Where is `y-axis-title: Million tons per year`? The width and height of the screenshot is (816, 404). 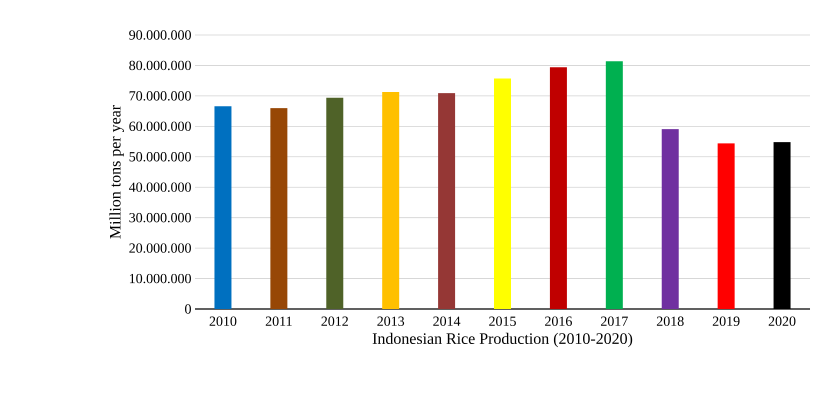
y-axis-title: Million tons per year is located at coordinates (116, 172).